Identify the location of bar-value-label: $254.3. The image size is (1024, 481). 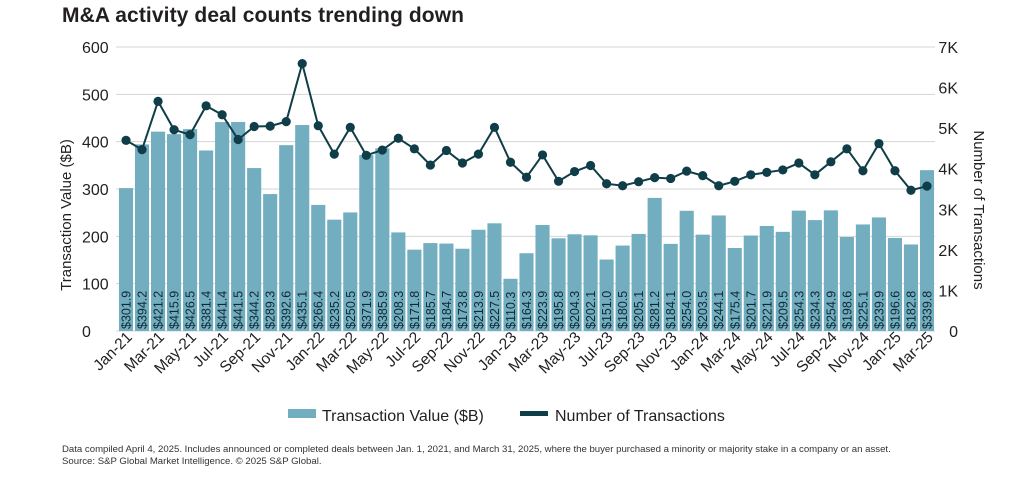
(799, 310).